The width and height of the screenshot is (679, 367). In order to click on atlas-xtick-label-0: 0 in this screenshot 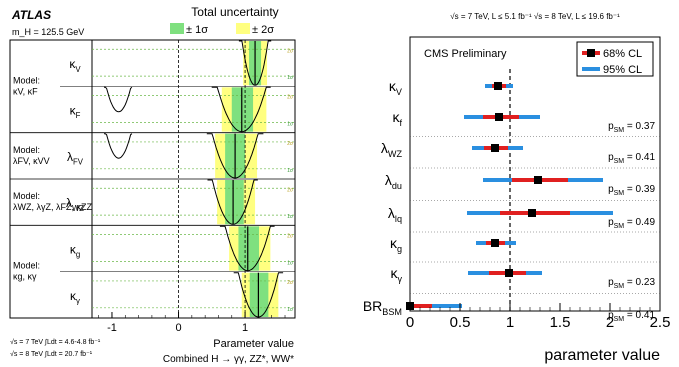, I will do `click(178, 328)`.